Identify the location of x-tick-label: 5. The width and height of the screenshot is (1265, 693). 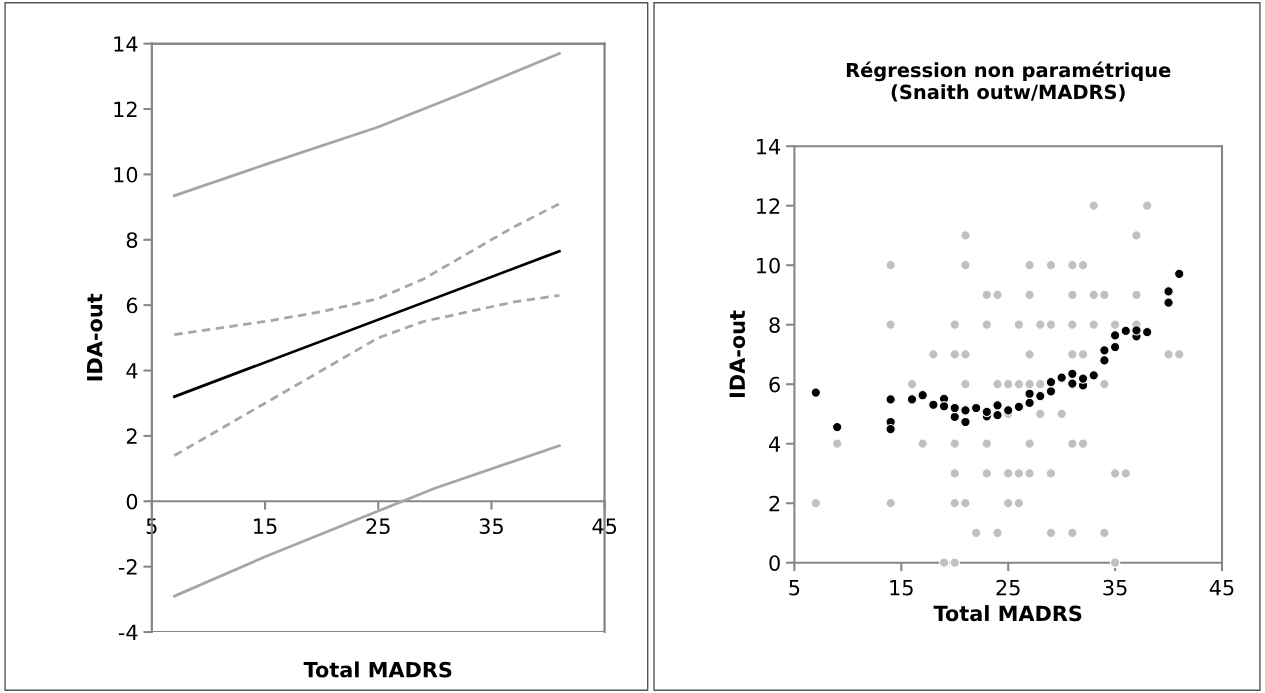
(794, 588).